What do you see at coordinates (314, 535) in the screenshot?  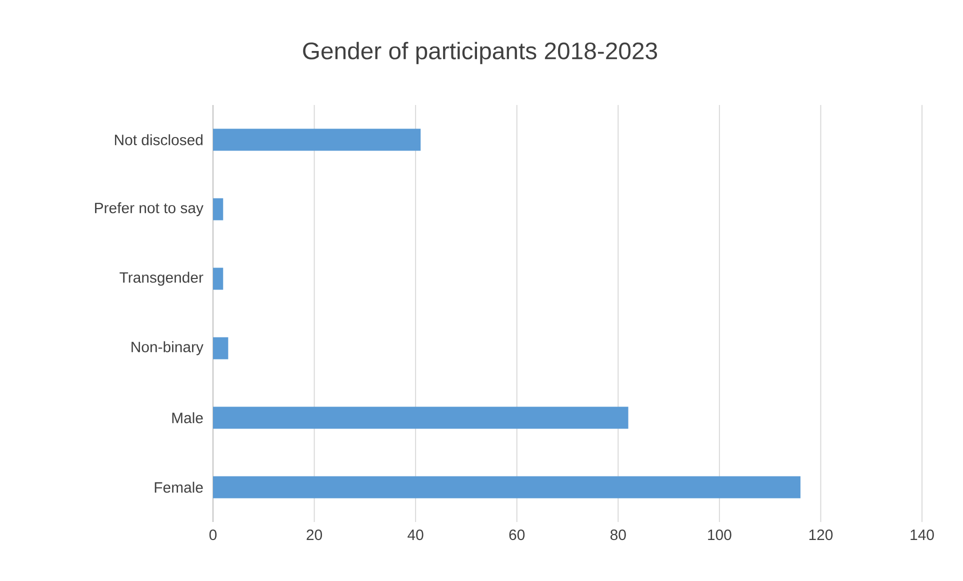 I see `x-tick-label: 20` at bounding box center [314, 535].